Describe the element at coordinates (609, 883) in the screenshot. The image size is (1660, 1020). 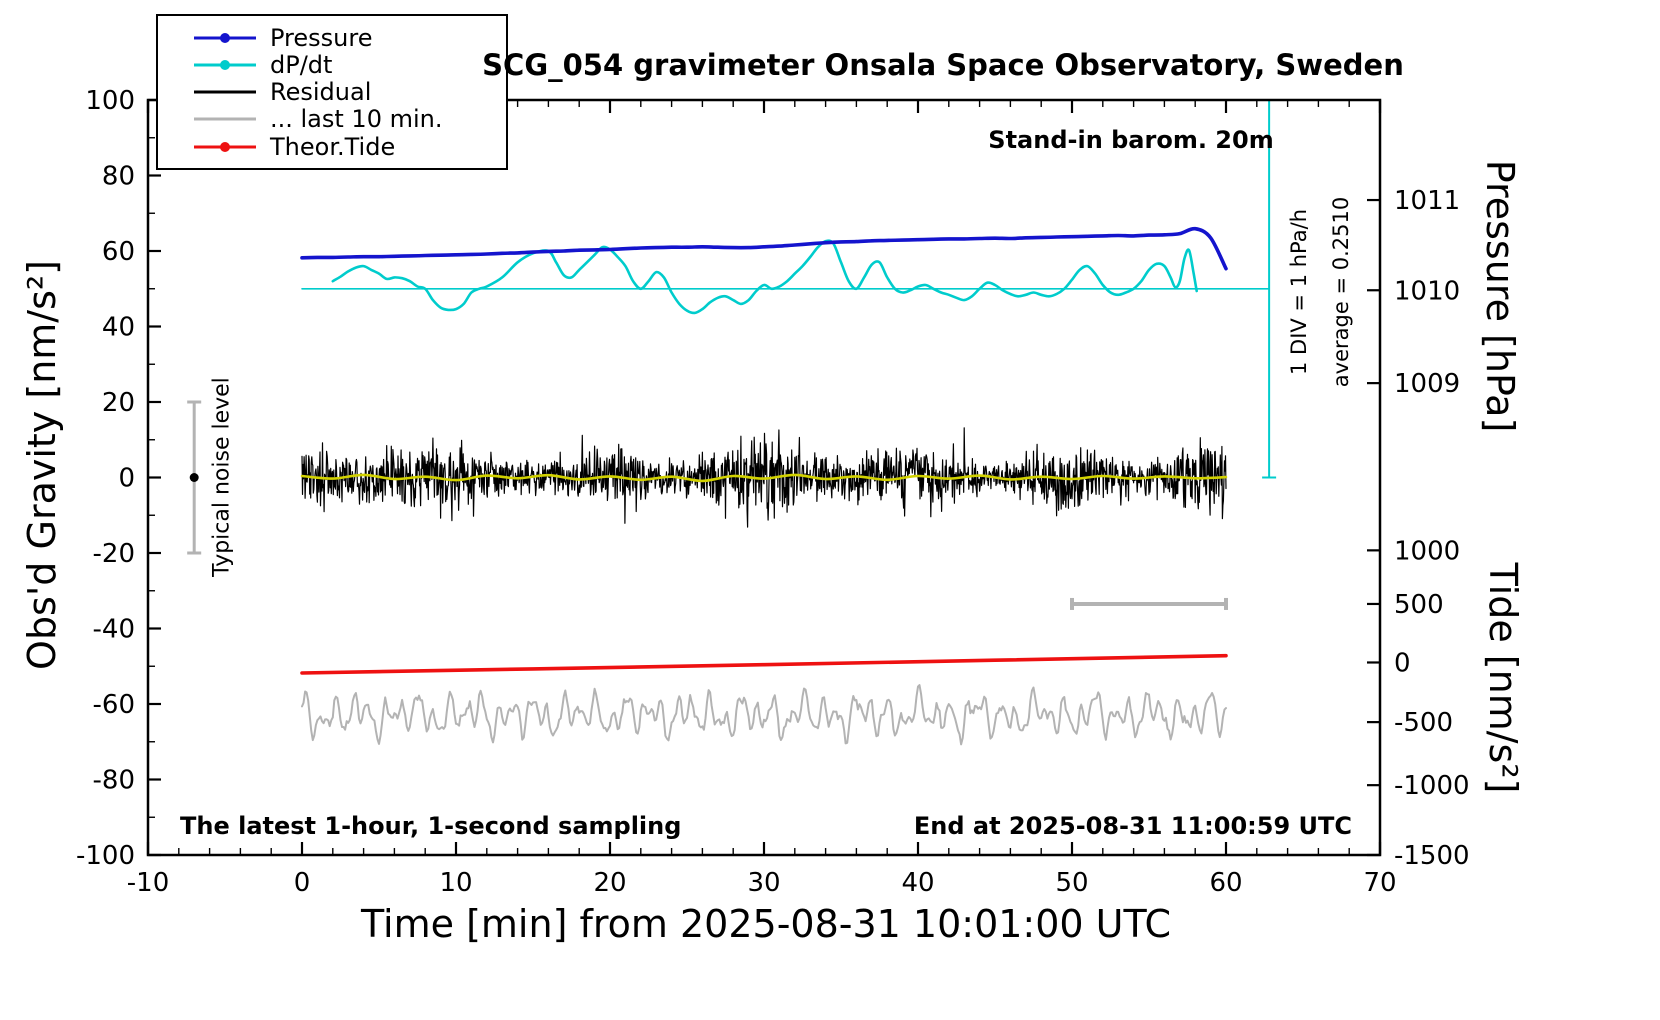
I see `x-tick-label: 20` at that location.